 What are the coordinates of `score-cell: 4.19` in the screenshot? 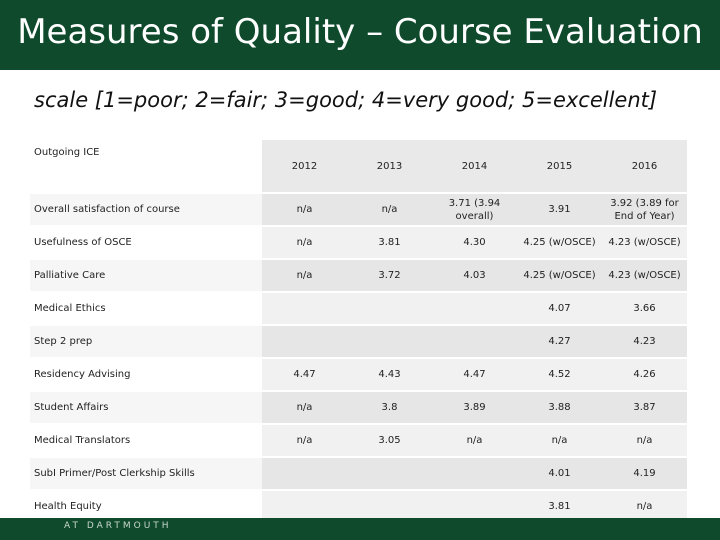 It's located at (644, 472).